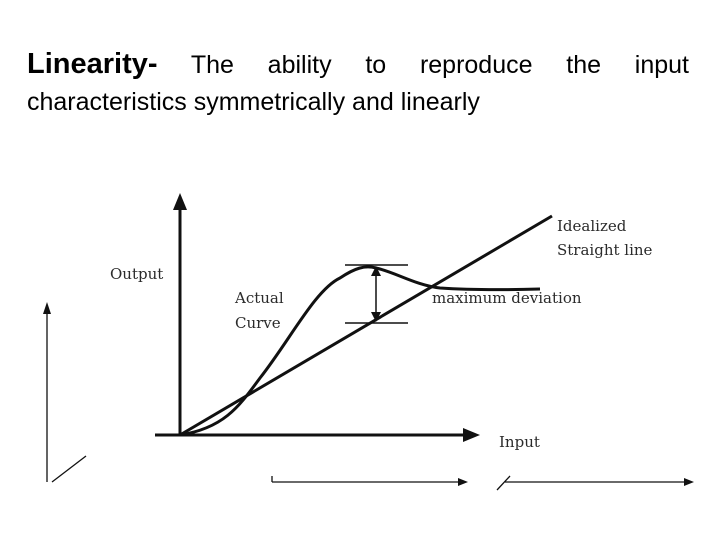 Image resolution: width=720 pixels, height=540 pixels. What do you see at coordinates (376, 317) in the screenshot?
I see `deviation-down-arrowhead` at bounding box center [376, 317].